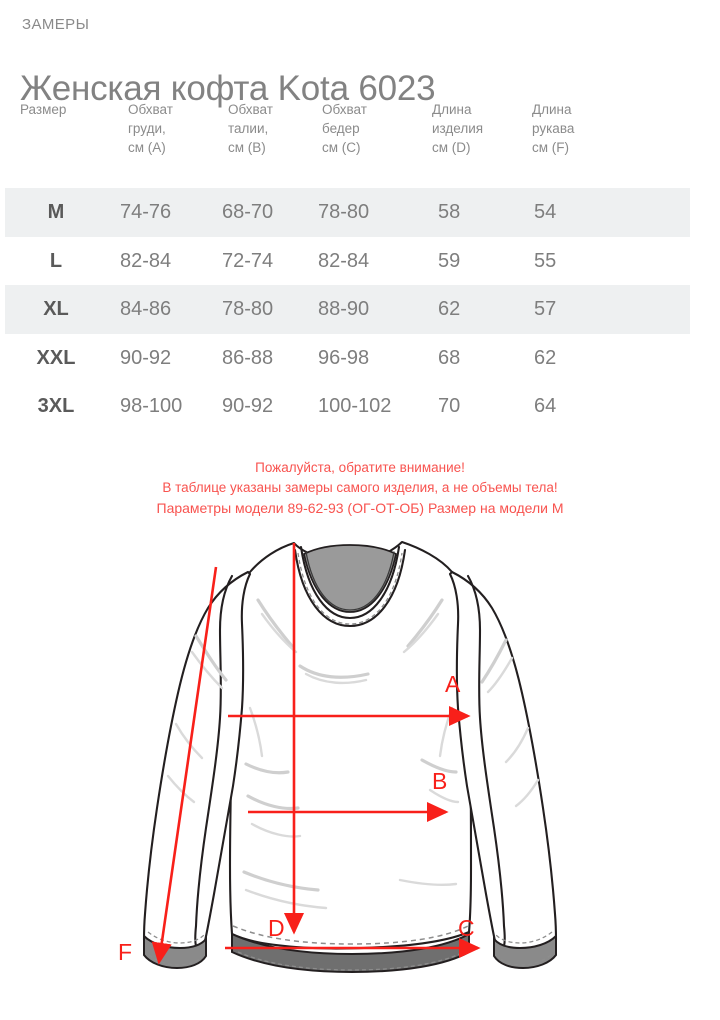 The height and width of the screenshot is (1020, 720). I want to click on column-header-chest: Обхват груди, см (A), so click(150, 128).